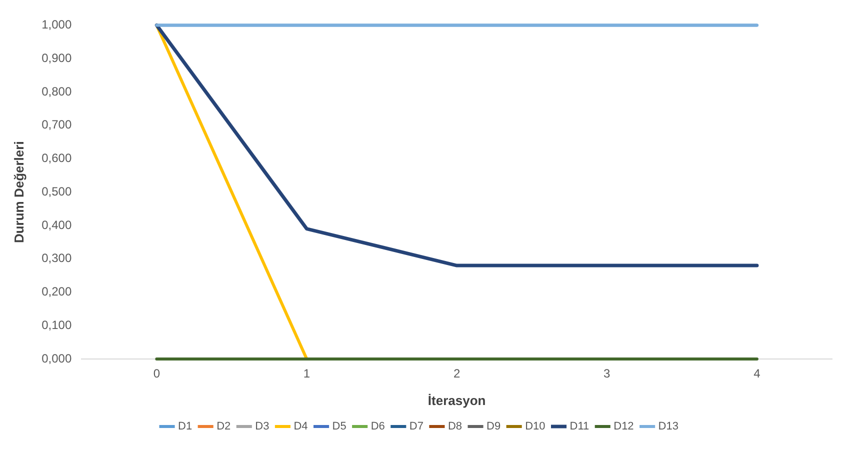  What do you see at coordinates (57, 191) in the screenshot?
I see `y-tick-label: 0,500` at bounding box center [57, 191].